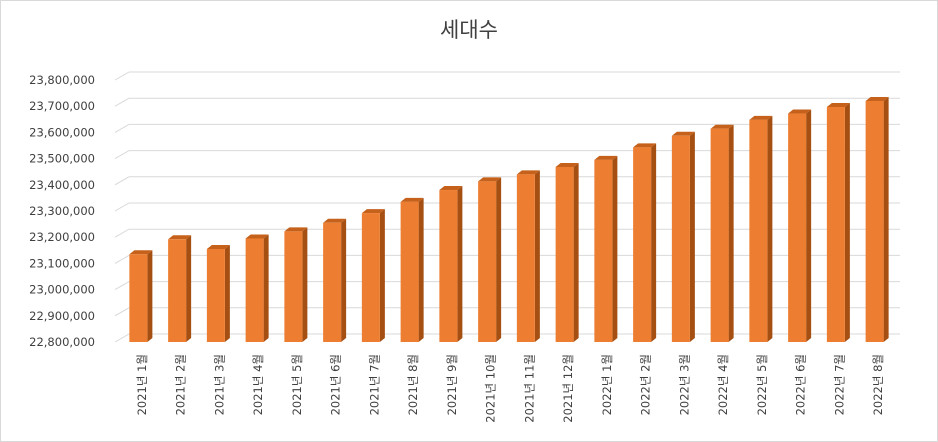  Describe the element at coordinates (723, 384) in the screenshot. I see `x-tick-label: 2022년 4월` at that location.